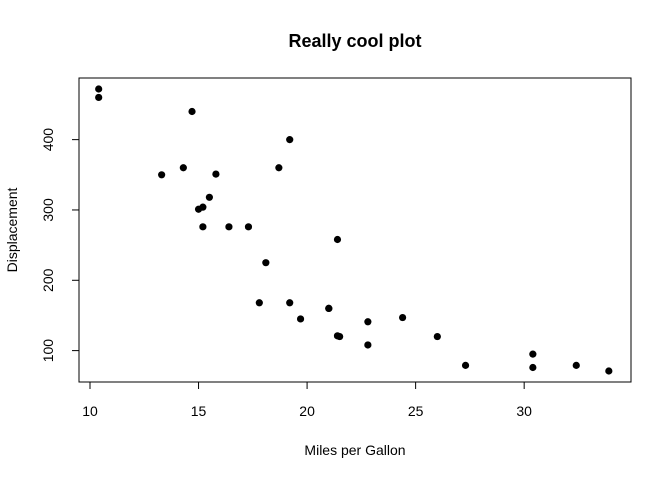  What do you see at coordinates (307, 400) in the screenshot?
I see `x-axis: 10 15 20 25 30` at bounding box center [307, 400].